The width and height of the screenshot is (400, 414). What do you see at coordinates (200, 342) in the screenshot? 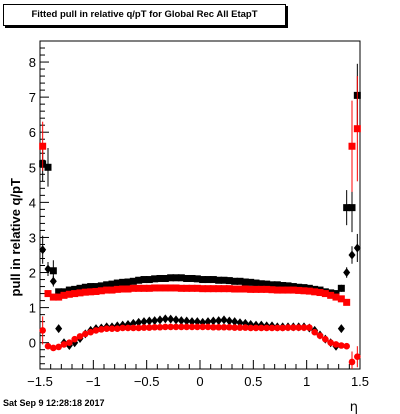
I see `data-series` at bounding box center [200, 342].